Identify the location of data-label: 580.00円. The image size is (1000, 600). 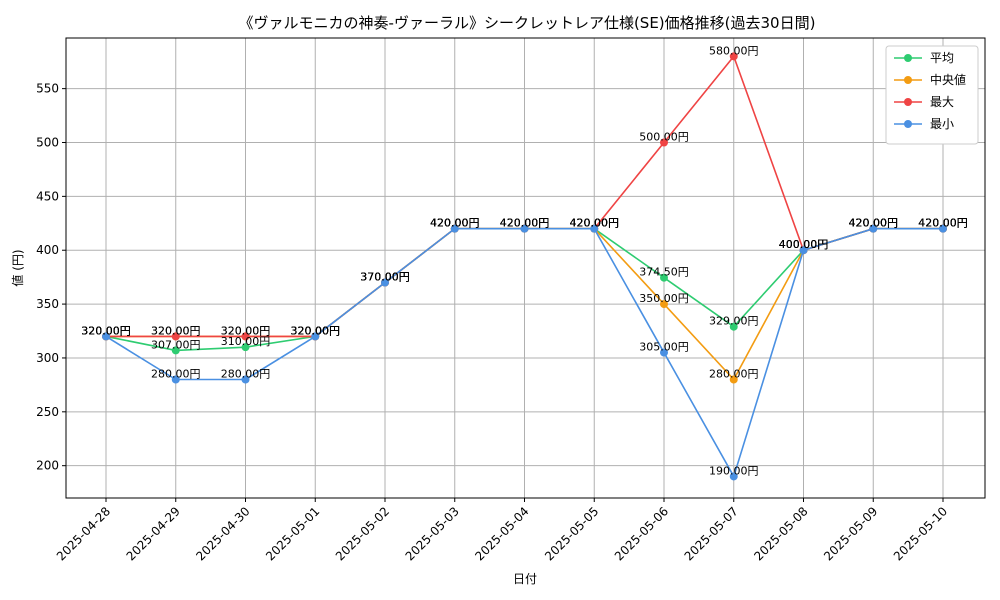
(734, 50).